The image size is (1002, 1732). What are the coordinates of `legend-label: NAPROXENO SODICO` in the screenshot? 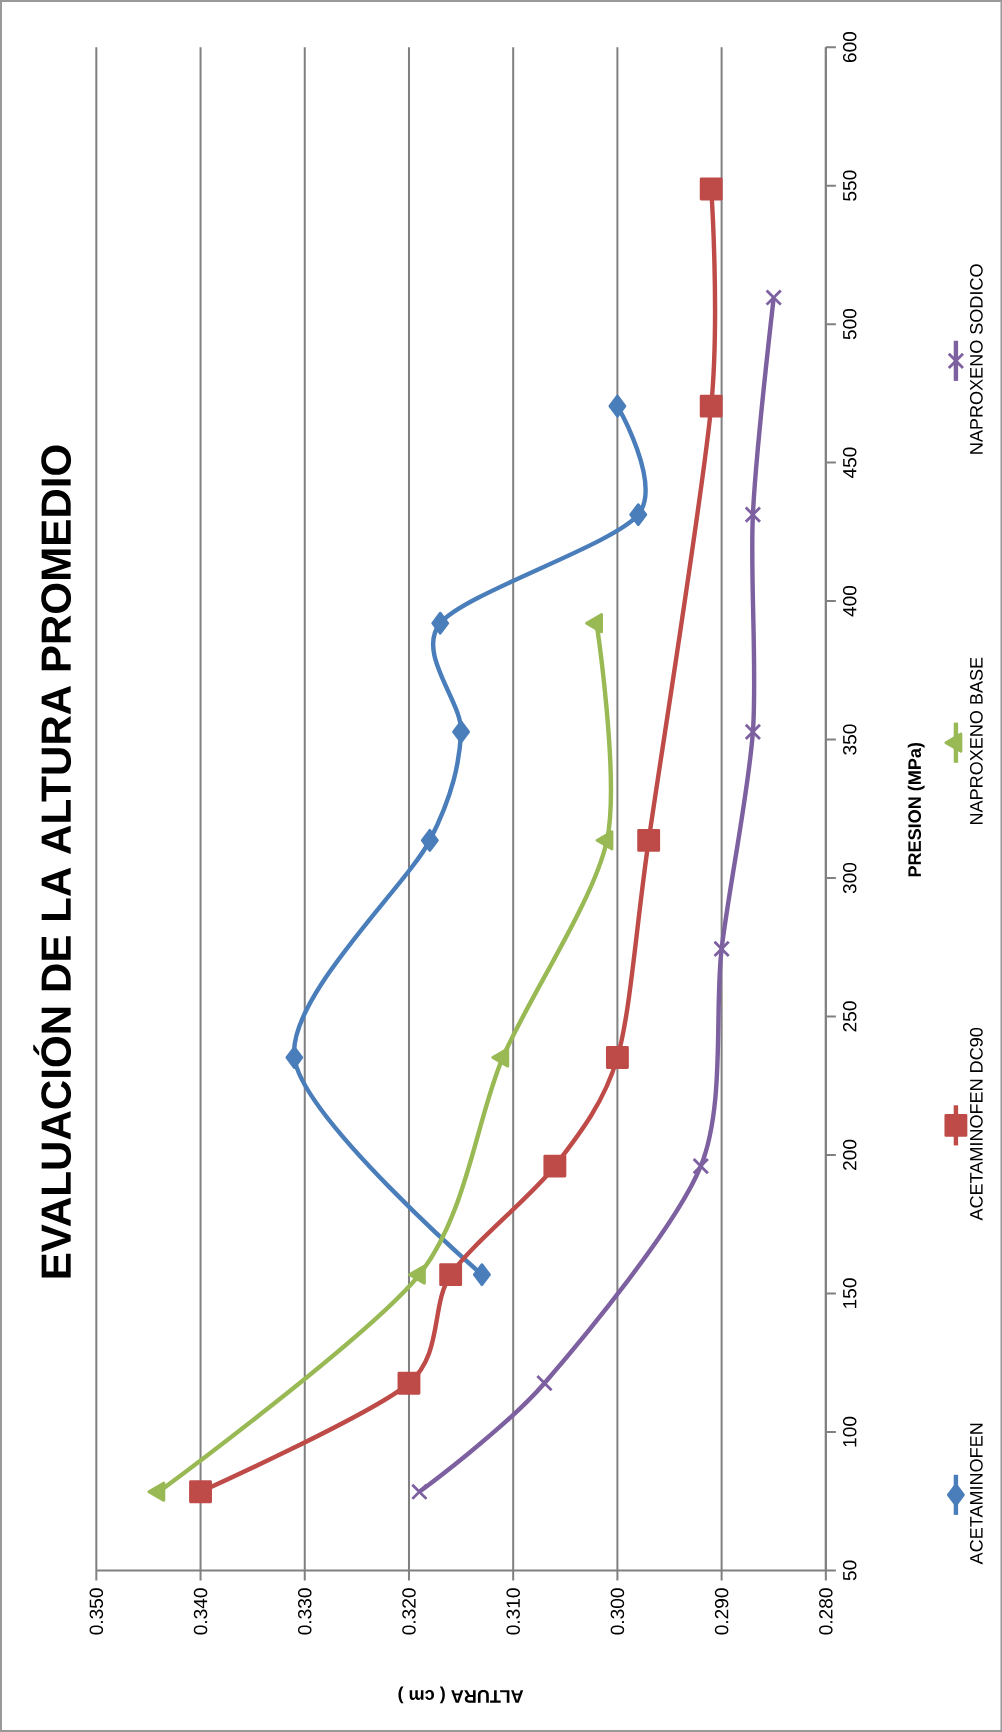 It's located at (976, 359).